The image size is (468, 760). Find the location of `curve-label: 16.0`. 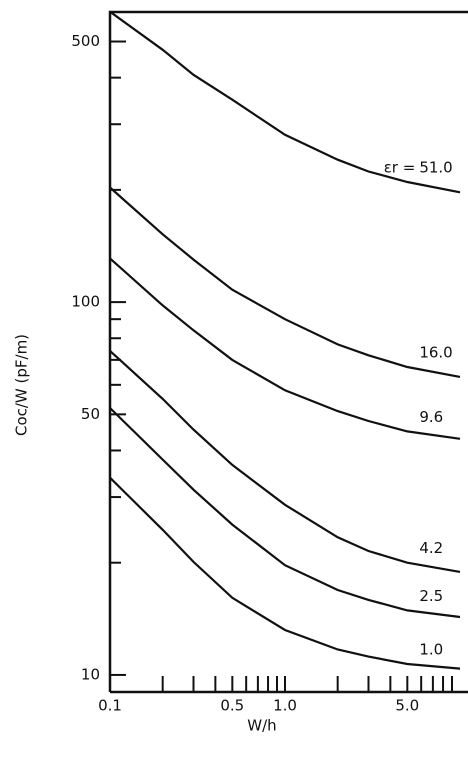

curve-label: 16.0 is located at coordinates (435, 352).